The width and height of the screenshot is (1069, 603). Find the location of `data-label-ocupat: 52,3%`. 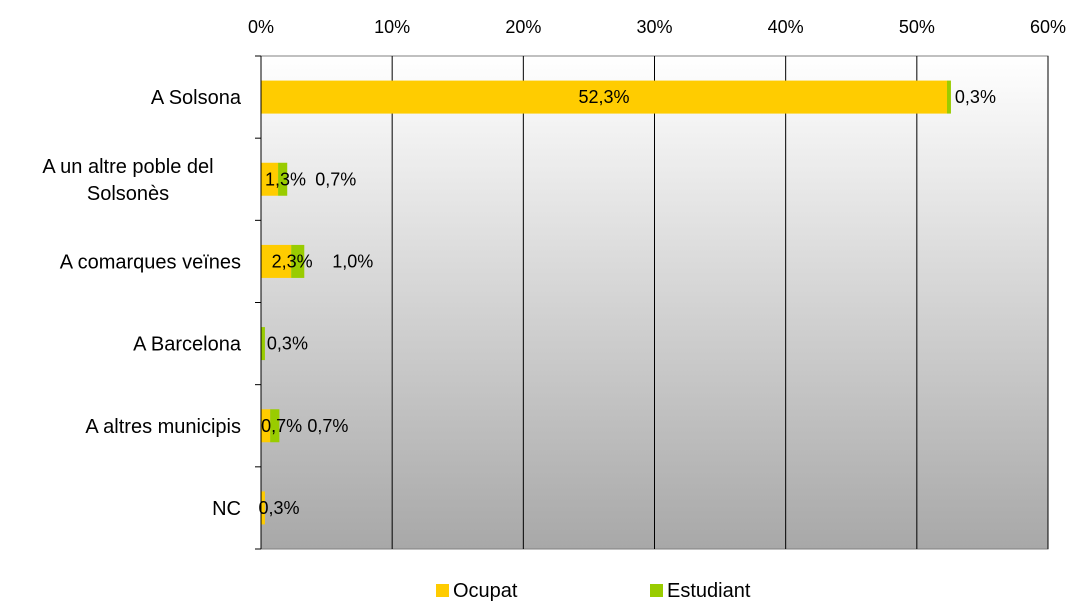

data-label-ocupat: 52,3% is located at coordinates (603, 97).